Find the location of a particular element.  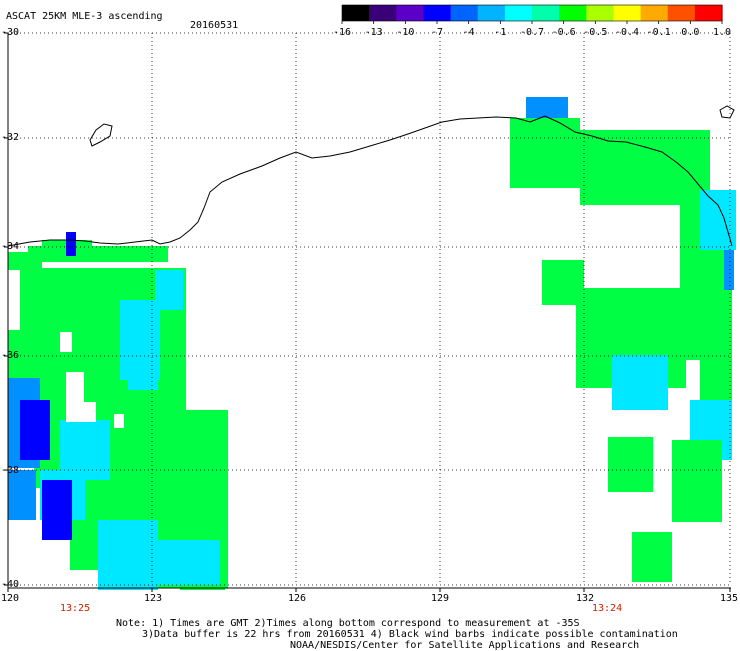

colorbar-tick-label: -0.4 is located at coordinates (627, 32).